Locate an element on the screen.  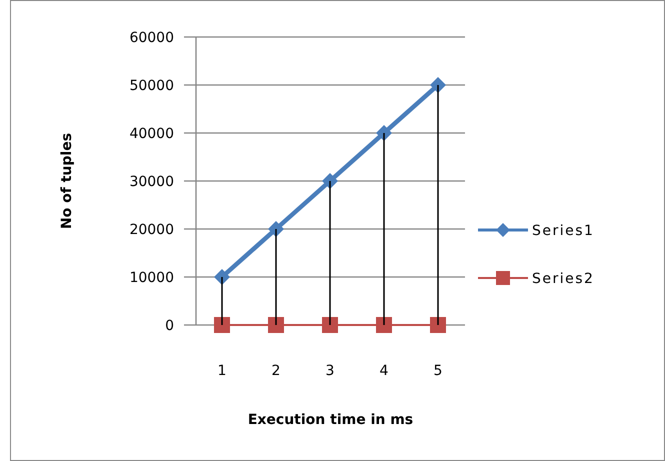
y-tick-label: 60000 is located at coordinates (151, 38).